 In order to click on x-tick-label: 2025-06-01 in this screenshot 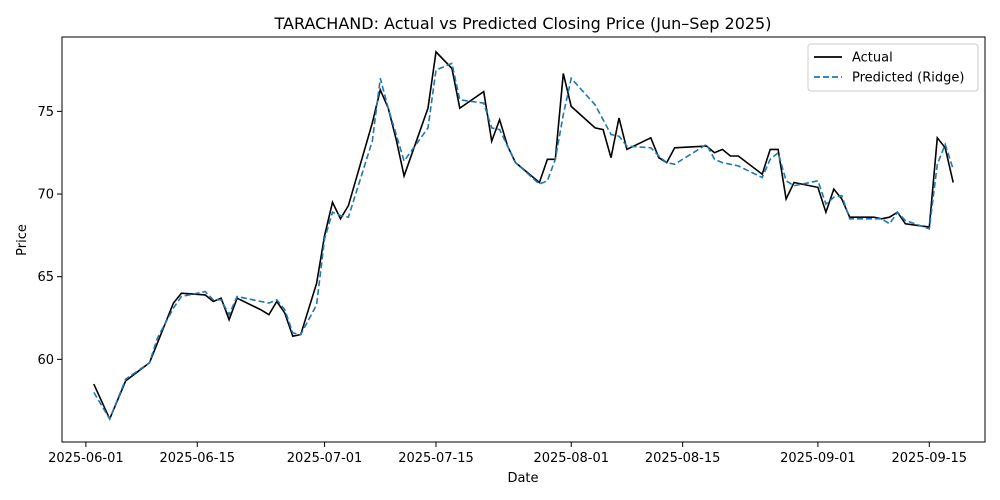, I will do `click(86, 458)`.